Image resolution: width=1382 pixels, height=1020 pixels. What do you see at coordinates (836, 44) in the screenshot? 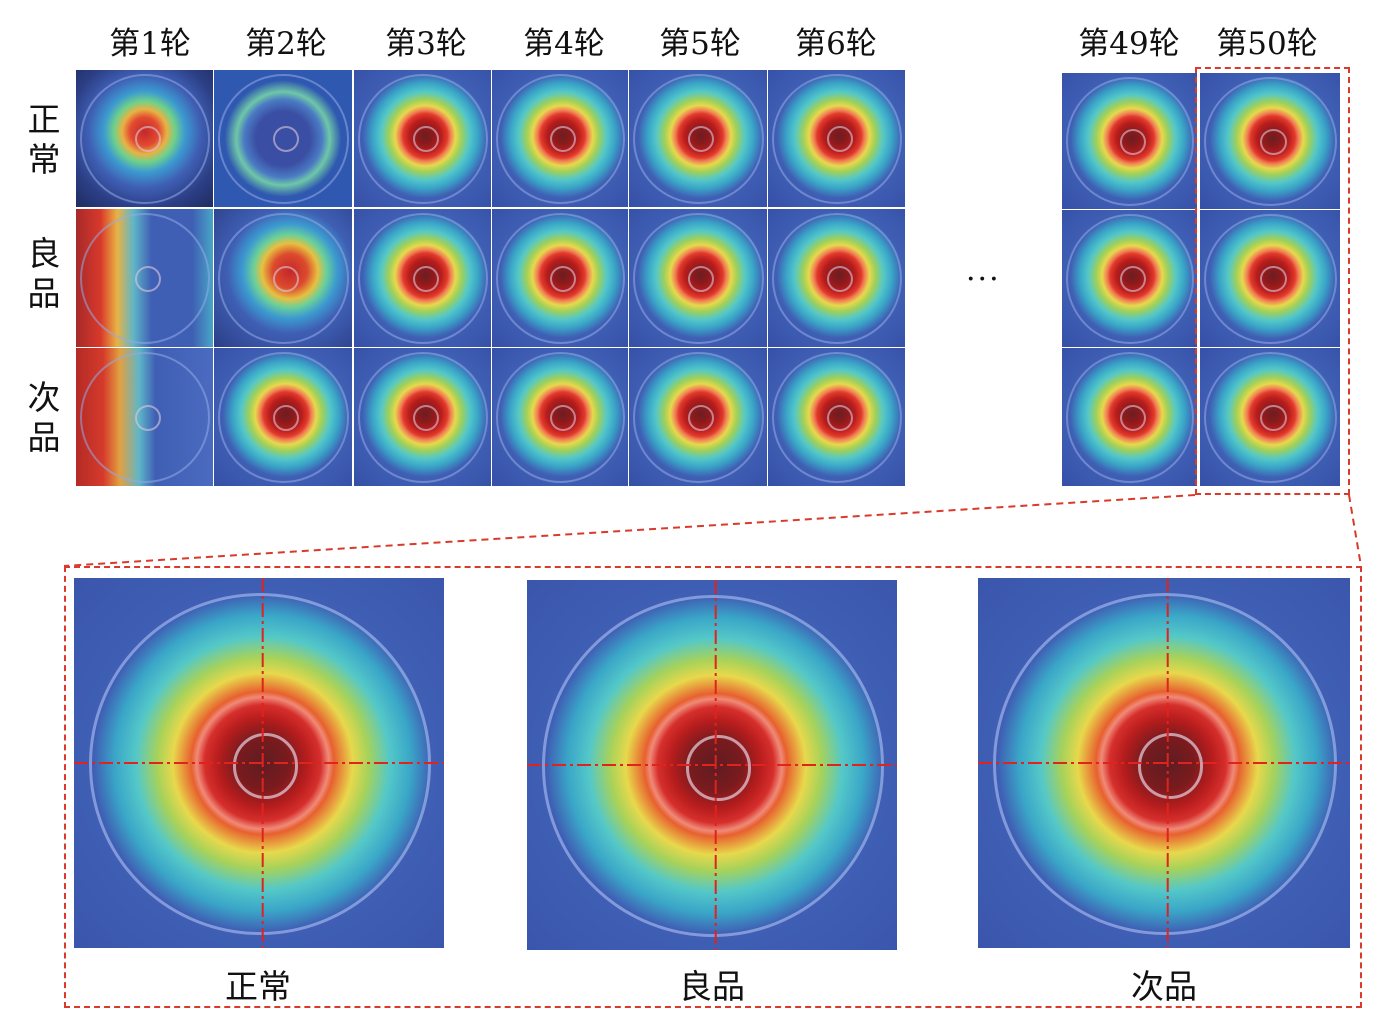
I see `col-label-round-6: 第6轮` at bounding box center [836, 44].